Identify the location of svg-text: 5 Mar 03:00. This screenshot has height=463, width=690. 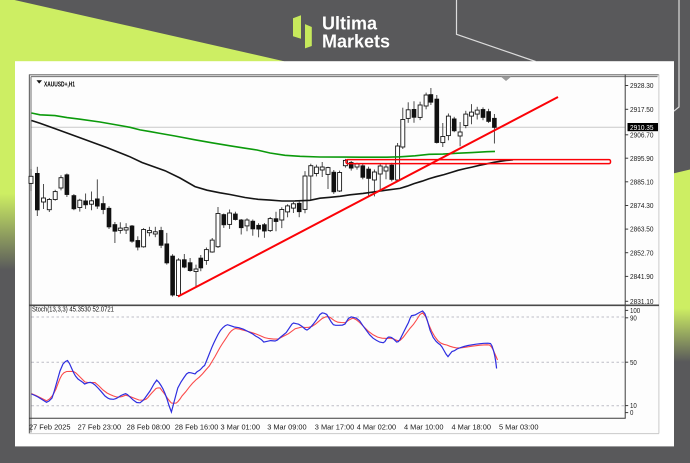
(518, 427).